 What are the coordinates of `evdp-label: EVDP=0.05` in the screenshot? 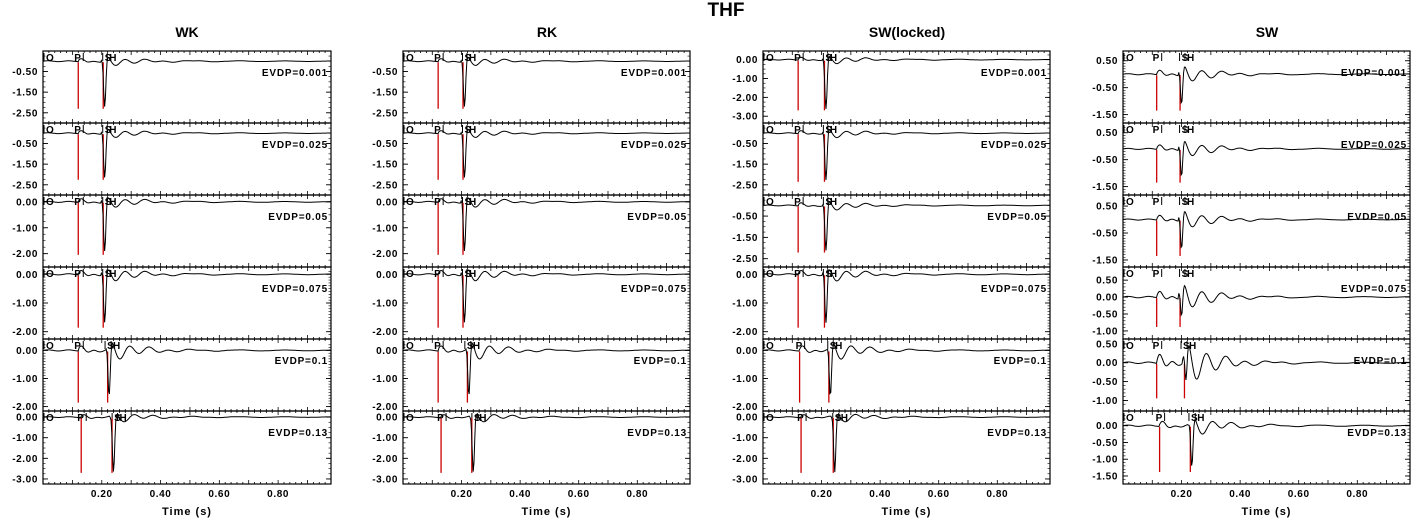 It's located at (298, 217).